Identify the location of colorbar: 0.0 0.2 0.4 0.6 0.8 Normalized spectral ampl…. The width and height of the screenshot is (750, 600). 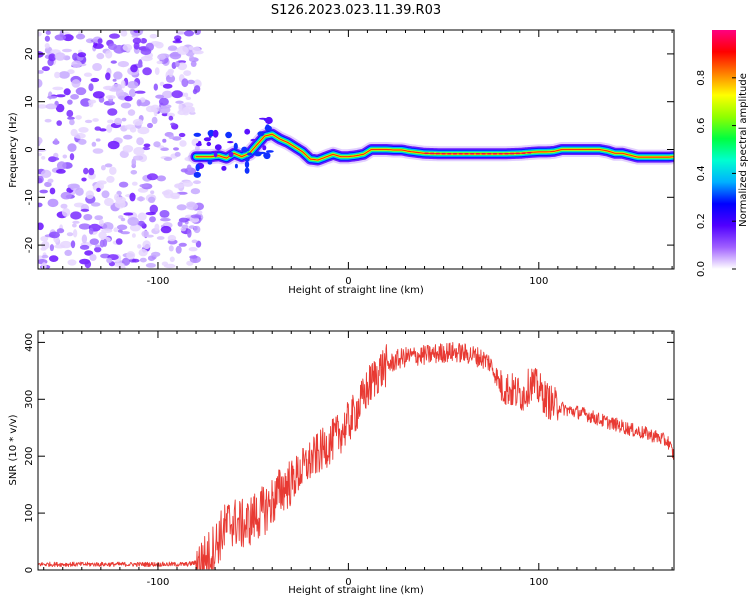
(722, 153).